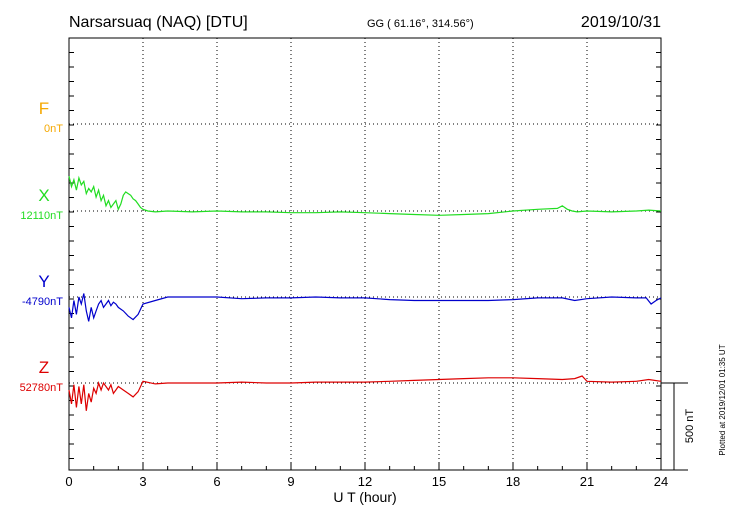 The width and height of the screenshot is (730, 520). I want to click on series-line-Z, so click(365, 393).